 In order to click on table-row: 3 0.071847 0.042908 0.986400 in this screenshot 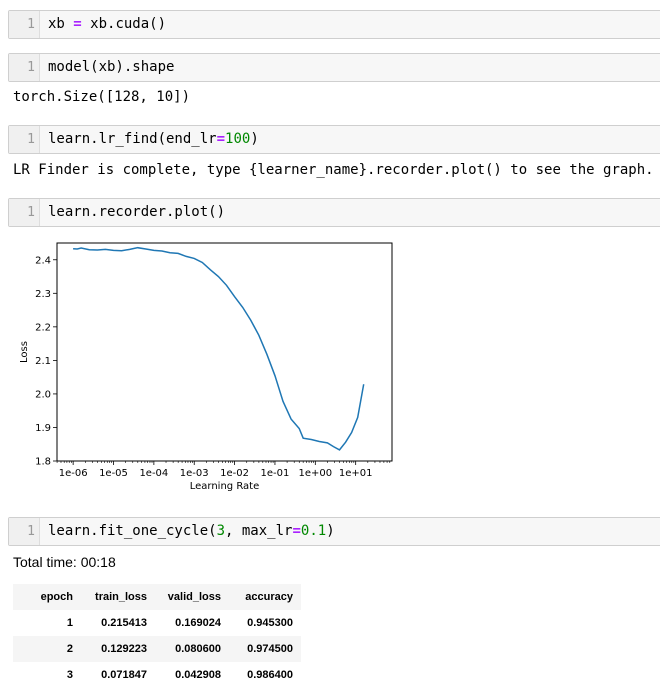, I will do `click(157, 675)`.